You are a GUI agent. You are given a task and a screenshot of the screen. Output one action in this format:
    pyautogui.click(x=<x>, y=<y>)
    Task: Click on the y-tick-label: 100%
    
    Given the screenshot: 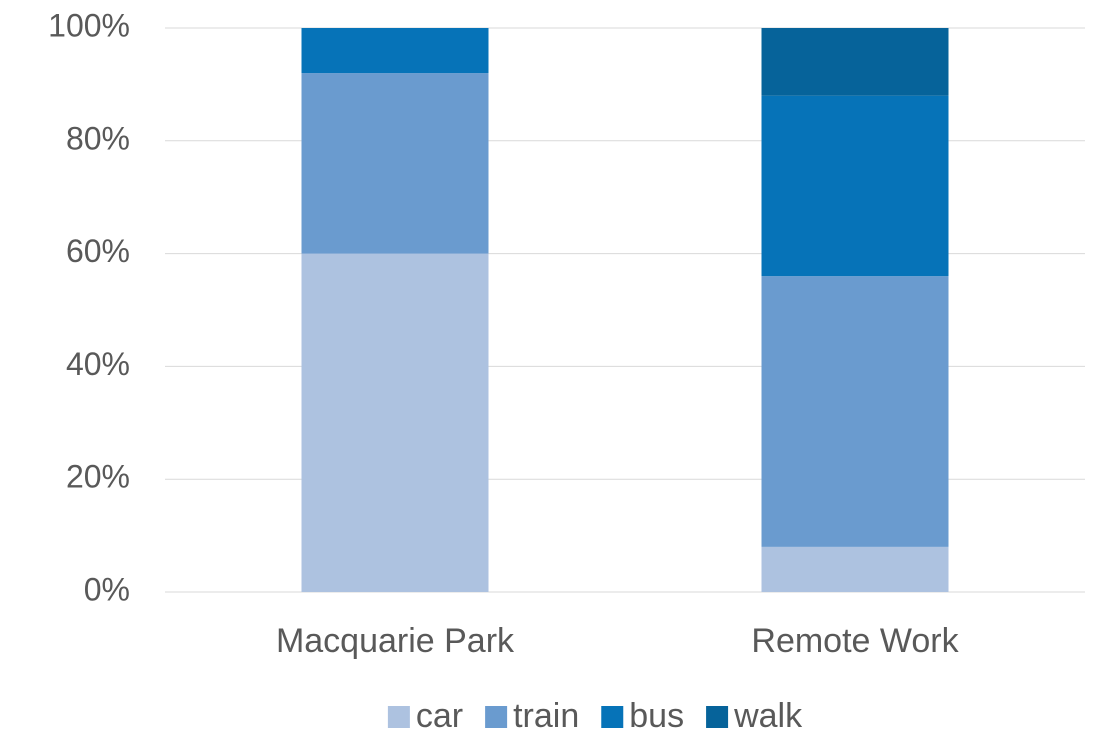 What is the action you would take?
    pyautogui.click(x=89, y=25)
    